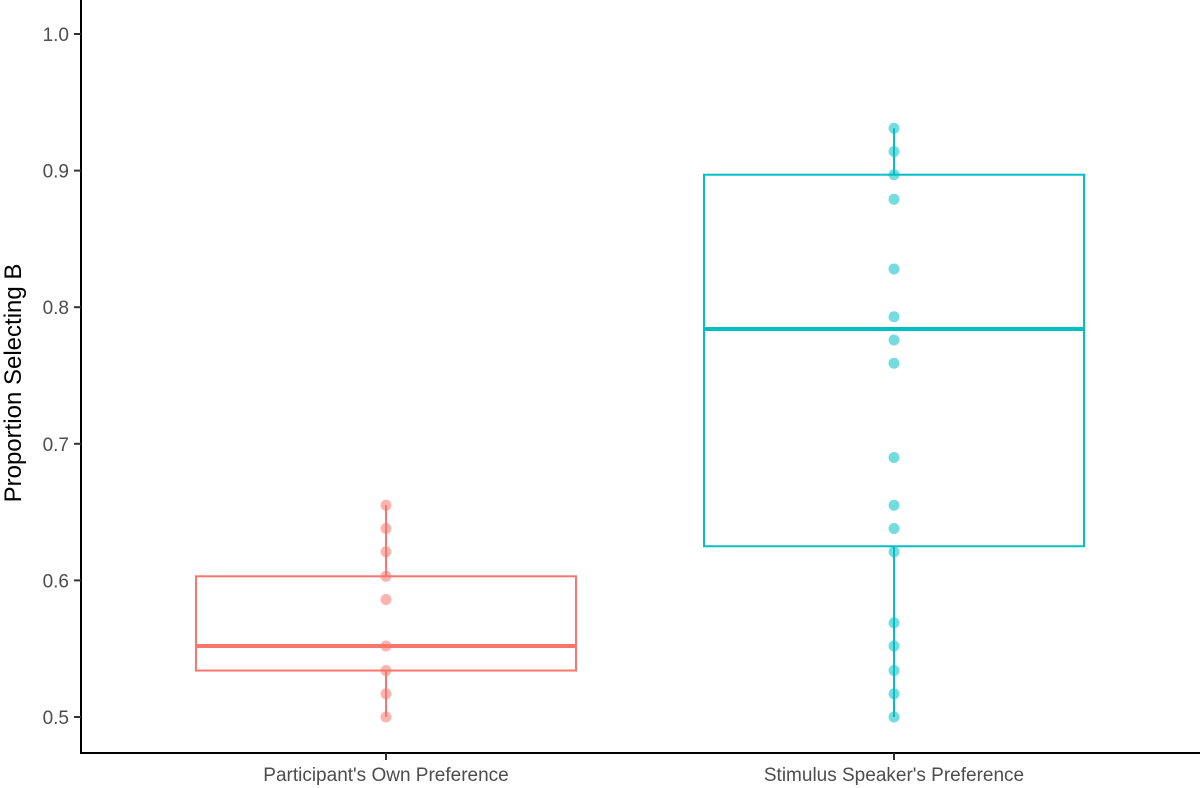 This screenshot has width=1200, height=788. What do you see at coordinates (56, 445) in the screenshot?
I see `y-tick-label: 0.7` at bounding box center [56, 445].